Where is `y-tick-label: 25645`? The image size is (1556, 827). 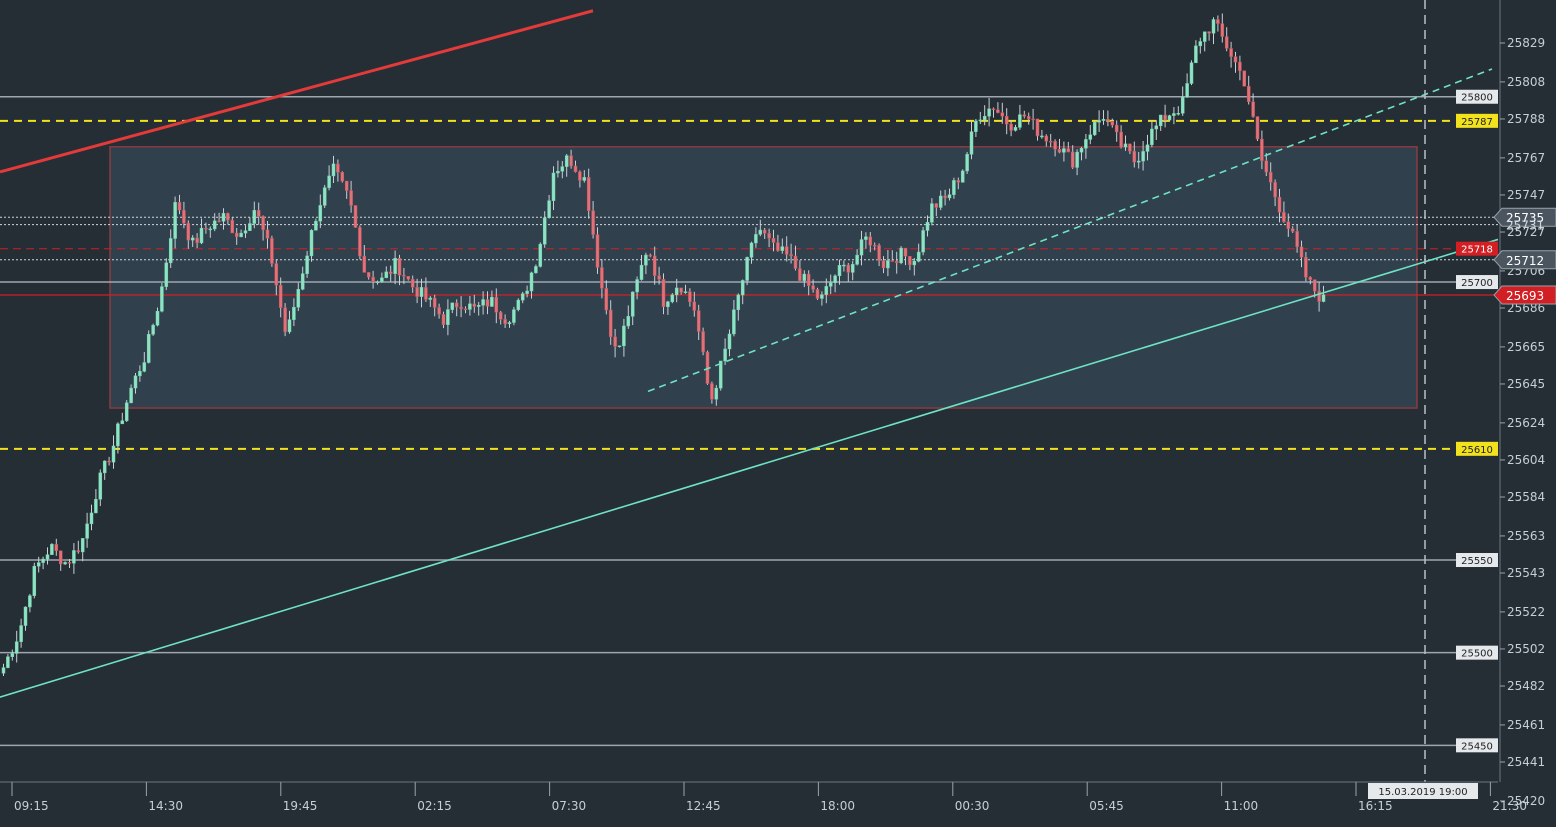
y-tick-label: 25645 is located at coordinates (1526, 384).